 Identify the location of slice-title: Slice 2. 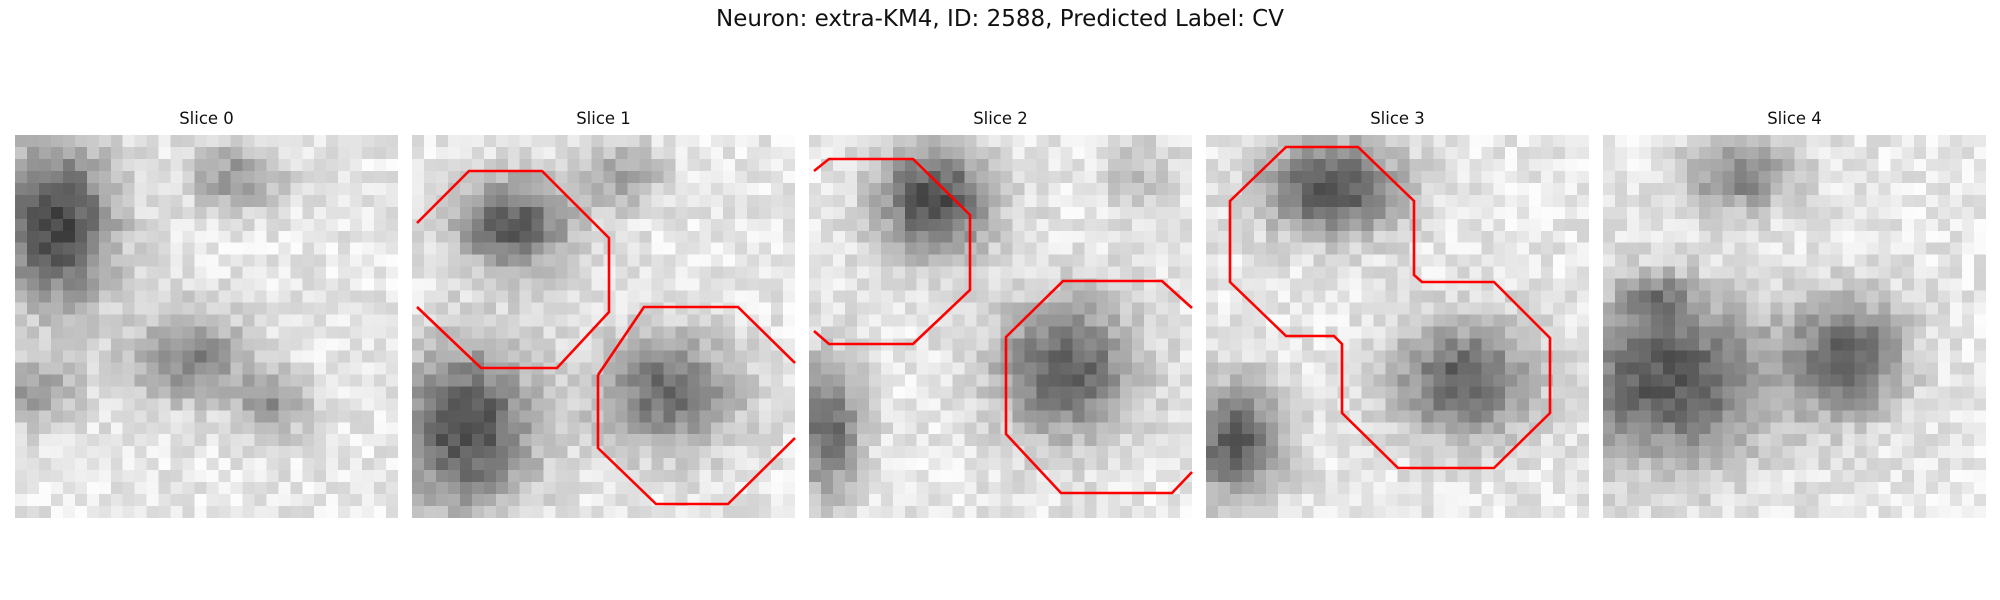
(1000, 118).